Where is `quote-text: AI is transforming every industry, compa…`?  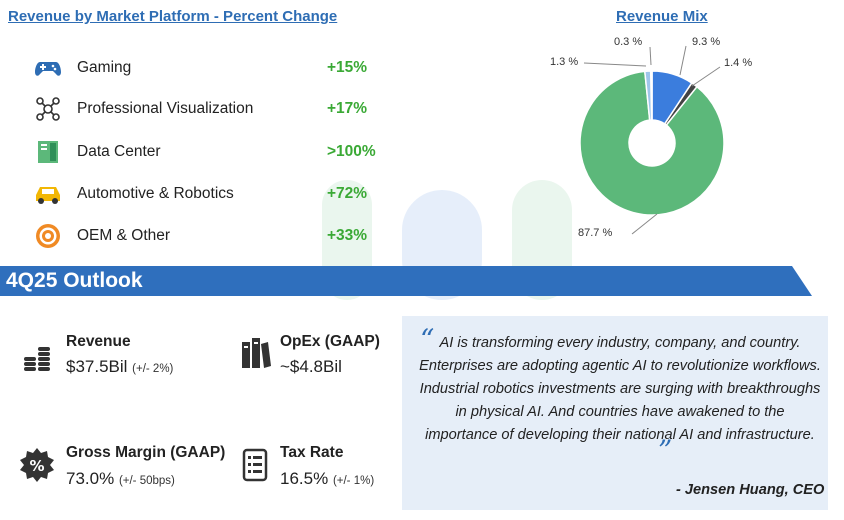 quote-text: AI is transforming every industry, compa… is located at coordinates (620, 389).